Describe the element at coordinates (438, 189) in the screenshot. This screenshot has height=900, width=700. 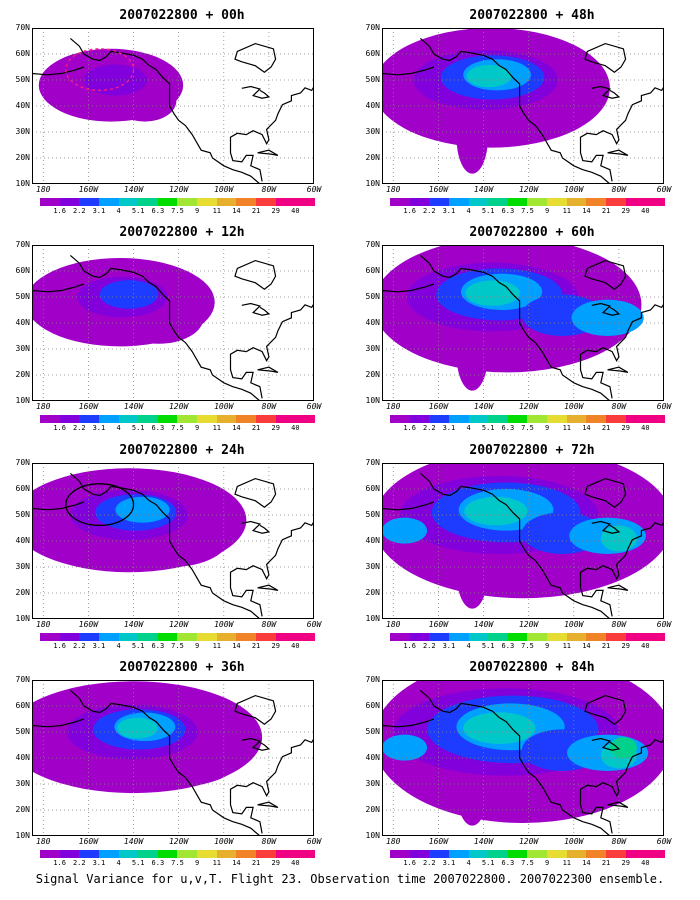
I see `longitude-label: 160W` at that location.